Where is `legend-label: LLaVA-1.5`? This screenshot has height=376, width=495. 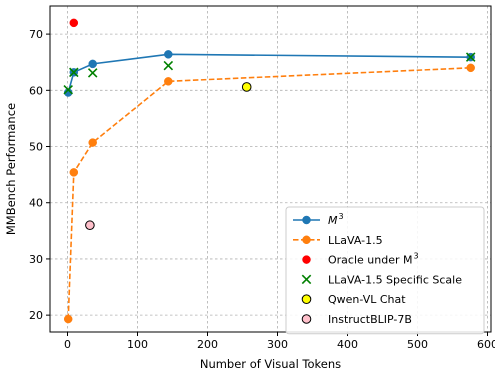
legend-label: LLaVA-1.5 is located at coordinates (355, 240).